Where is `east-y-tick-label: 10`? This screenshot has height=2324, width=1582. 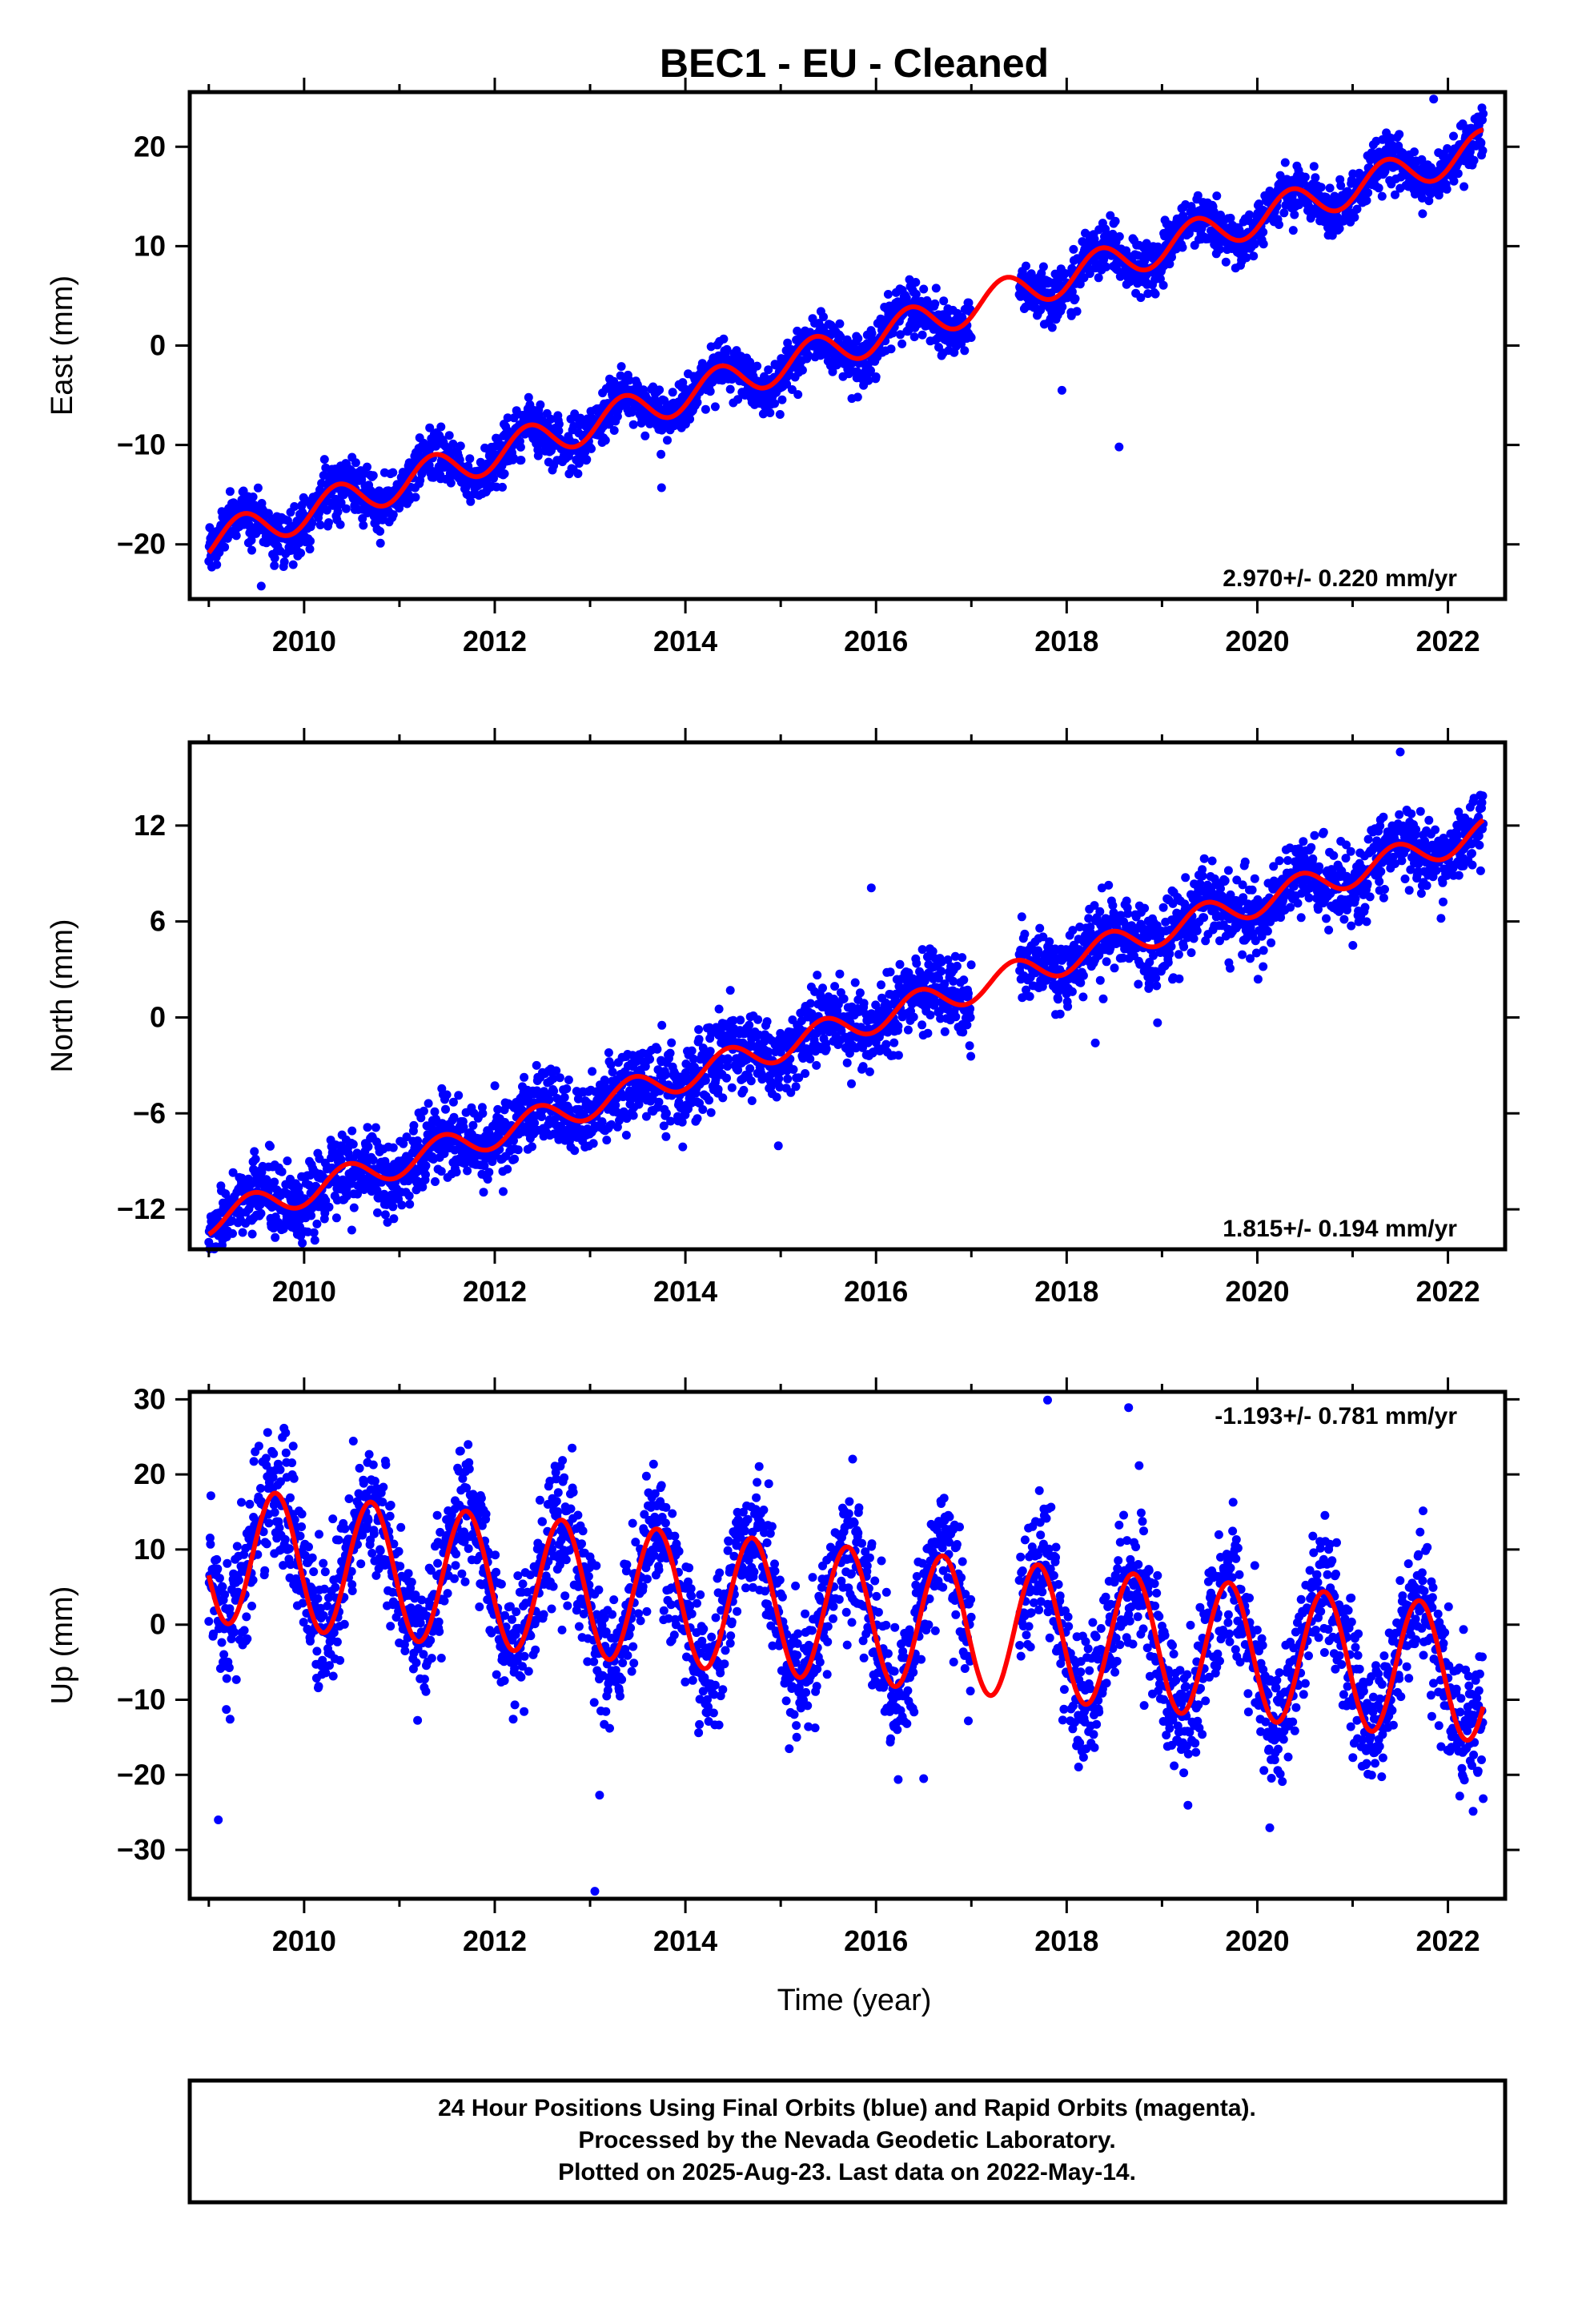
east-y-tick-label: 10 is located at coordinates (150, 245).